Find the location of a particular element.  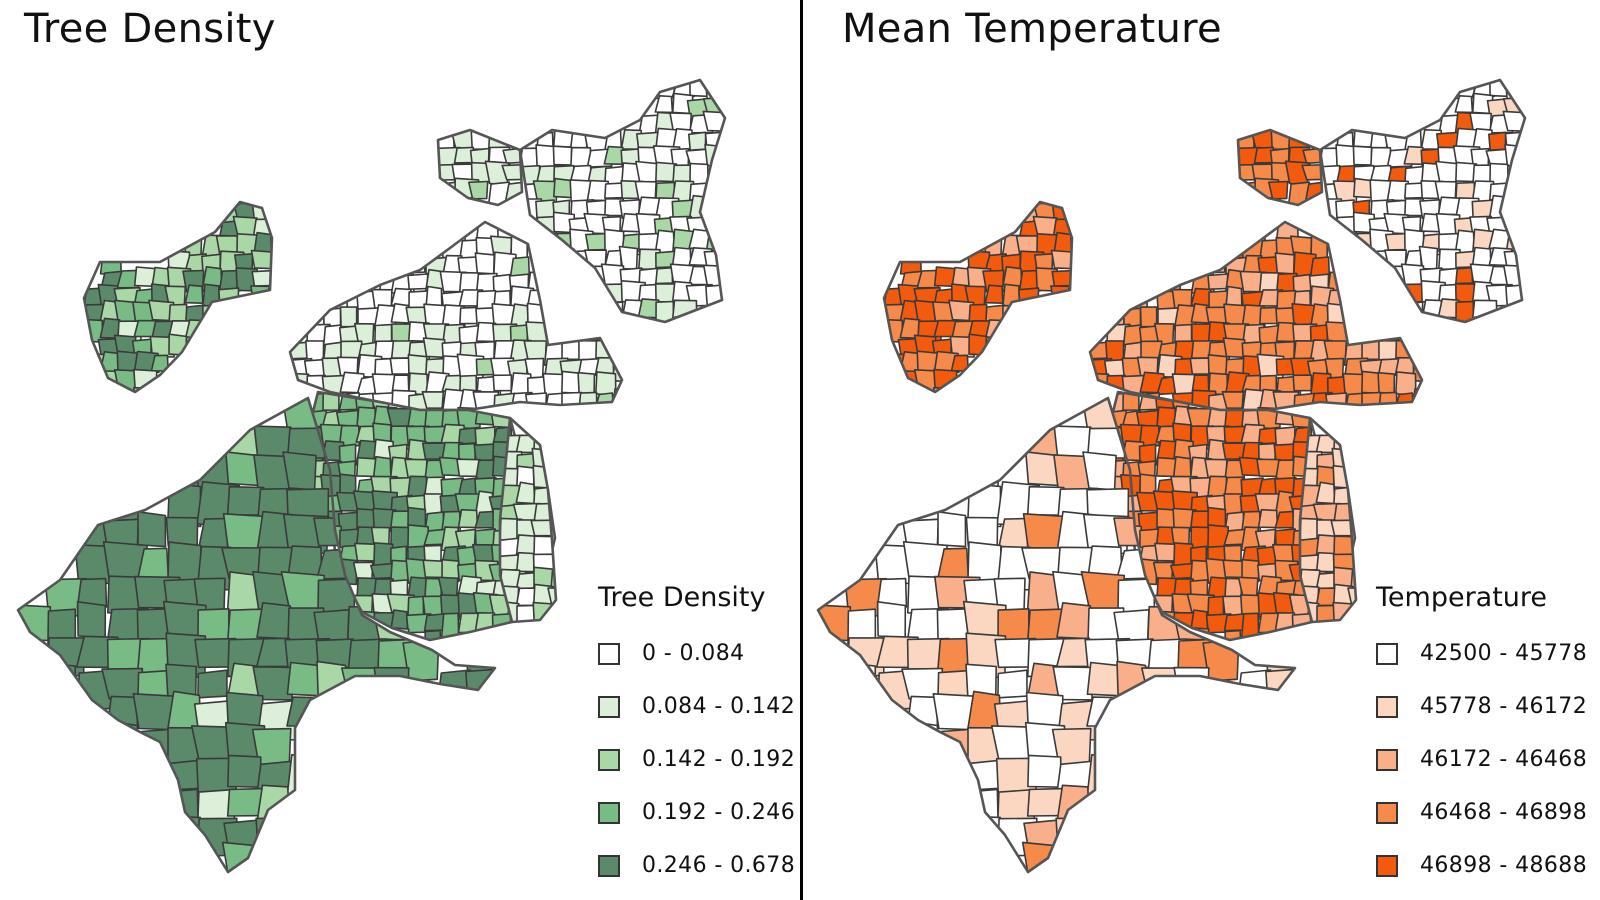

district-east is located at coordinates (622, 201).